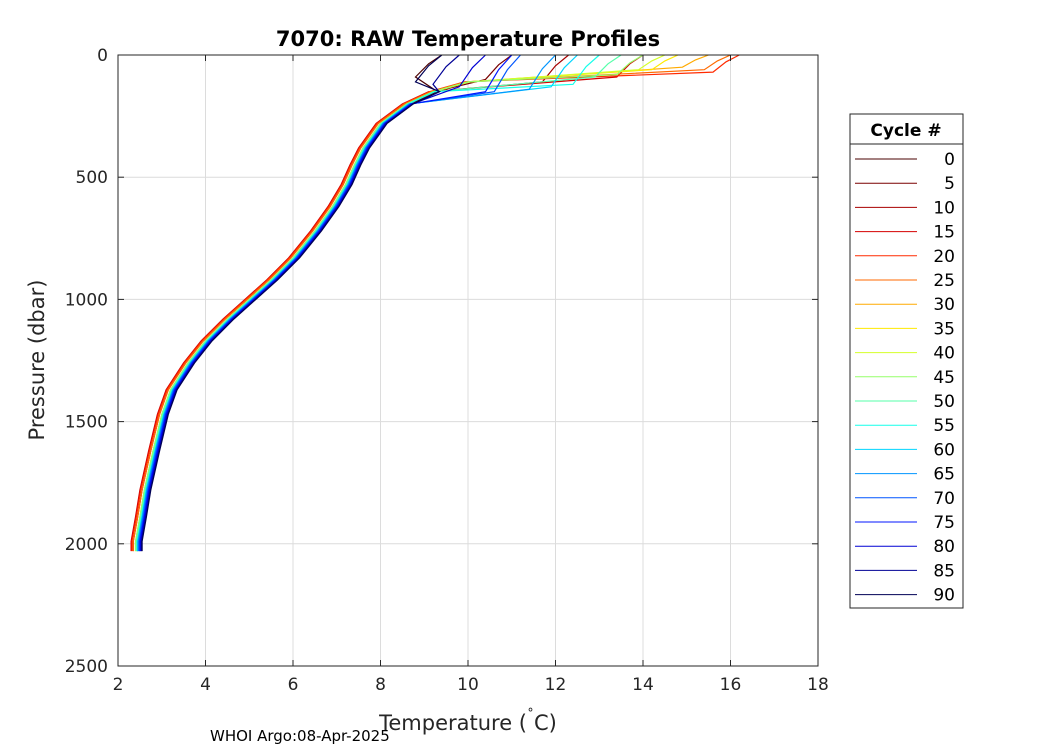  Describe the element at coordinates (944, 547) in the screenshot. I see `legend-label: 80` at that location.